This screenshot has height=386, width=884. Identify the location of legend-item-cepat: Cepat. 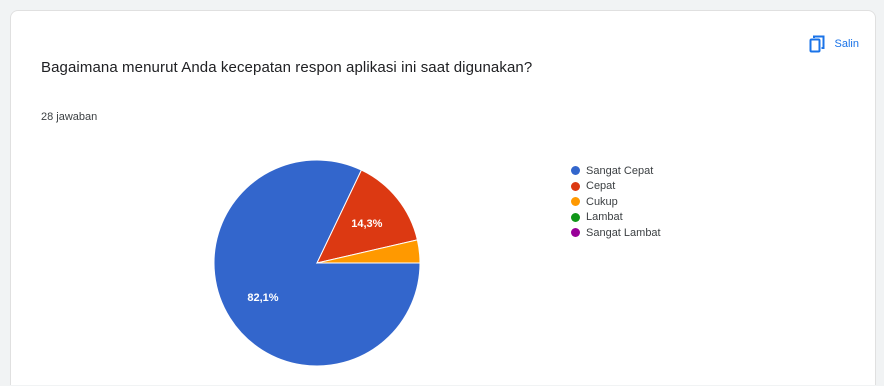
(616, 187).